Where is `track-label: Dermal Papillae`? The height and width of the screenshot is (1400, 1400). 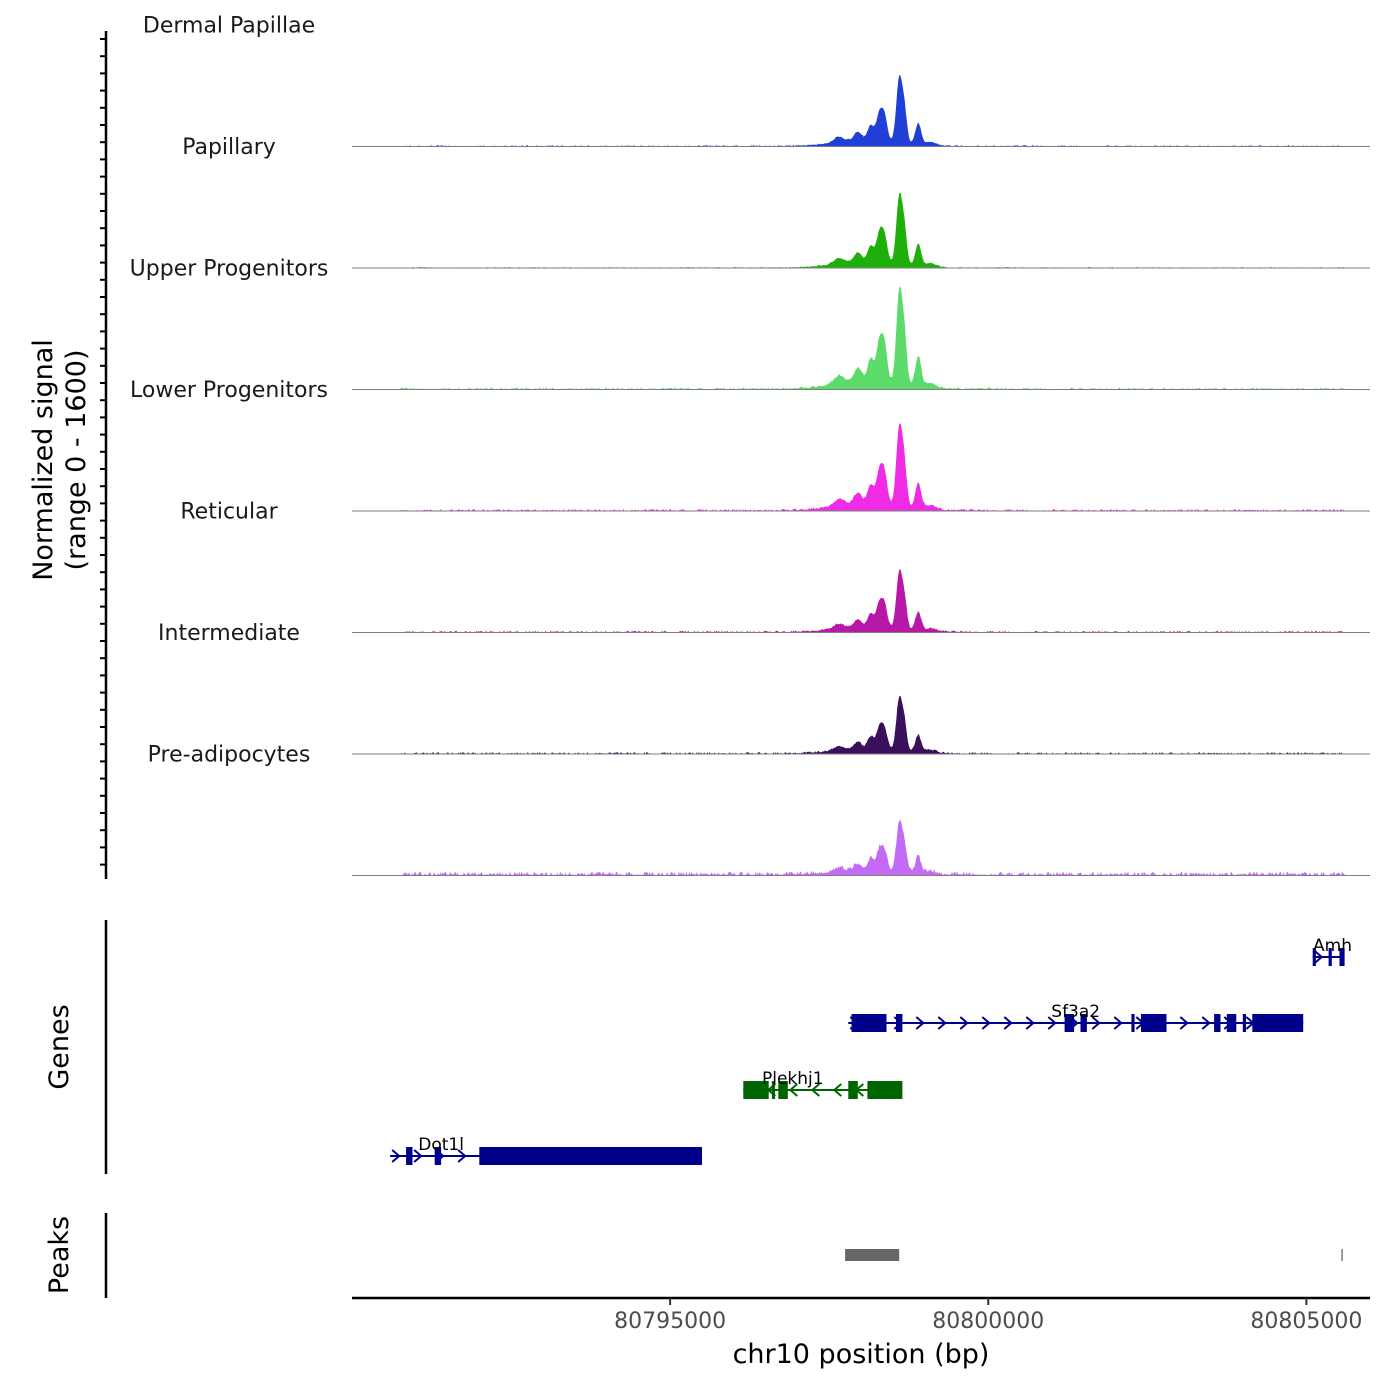 track-label: Dermal Papillae is located at coordinates (229, 26).